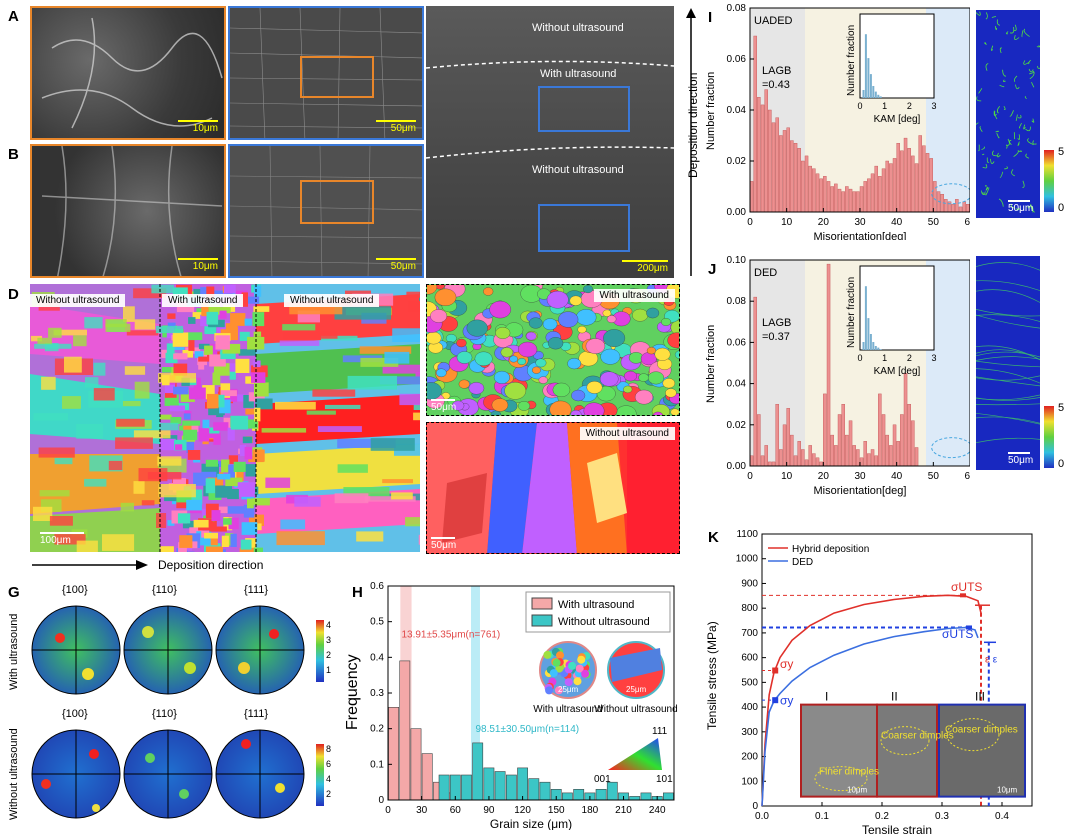 The height and width of the screenshot is (834, 1080). I want to click on panel-label-k: K, so click(713, 537).